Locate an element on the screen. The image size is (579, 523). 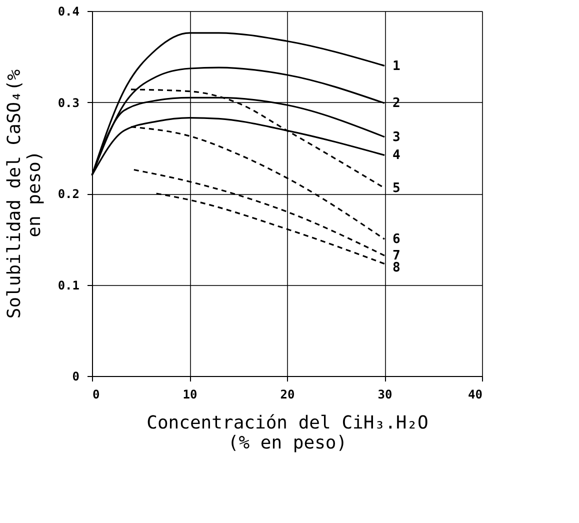
y-tick-label: 0.1 is located at coordinates (69, 285).